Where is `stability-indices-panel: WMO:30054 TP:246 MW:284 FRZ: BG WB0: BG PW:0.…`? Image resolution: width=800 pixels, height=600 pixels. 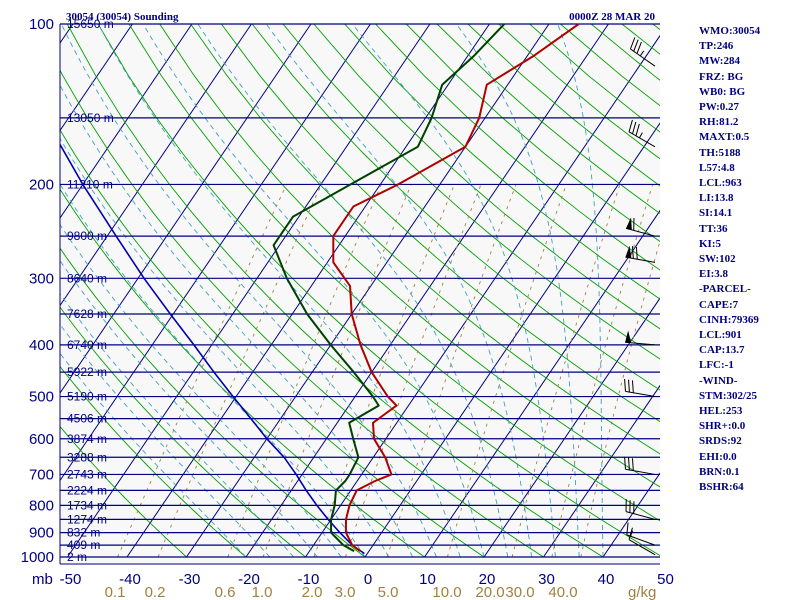 stability-indices-panel: WMO:30054 TP:246 MW:284 FRZ: BG WB0: BG PW:0.… is located at coordinates (749, 259).